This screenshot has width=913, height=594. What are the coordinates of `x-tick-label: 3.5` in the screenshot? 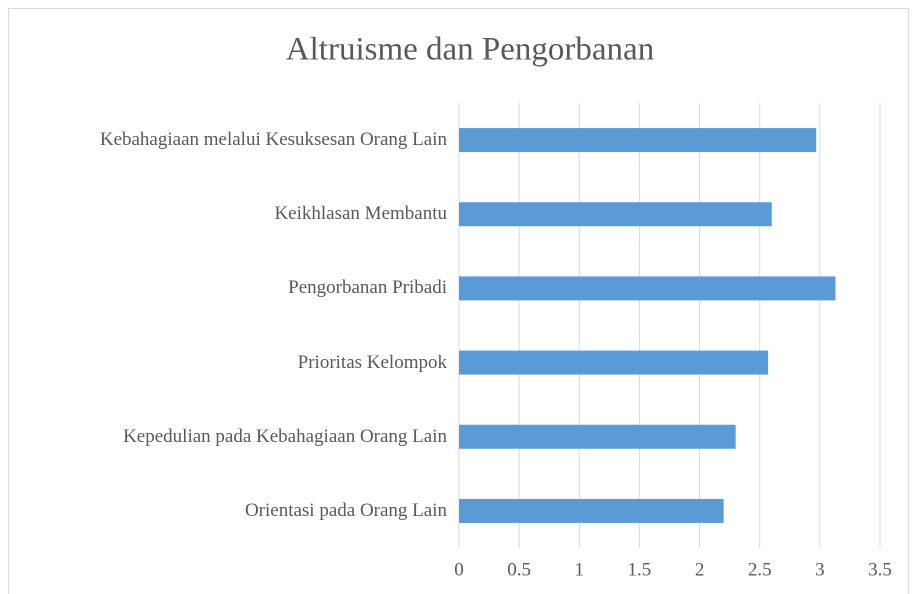 It's located at (880, 569).